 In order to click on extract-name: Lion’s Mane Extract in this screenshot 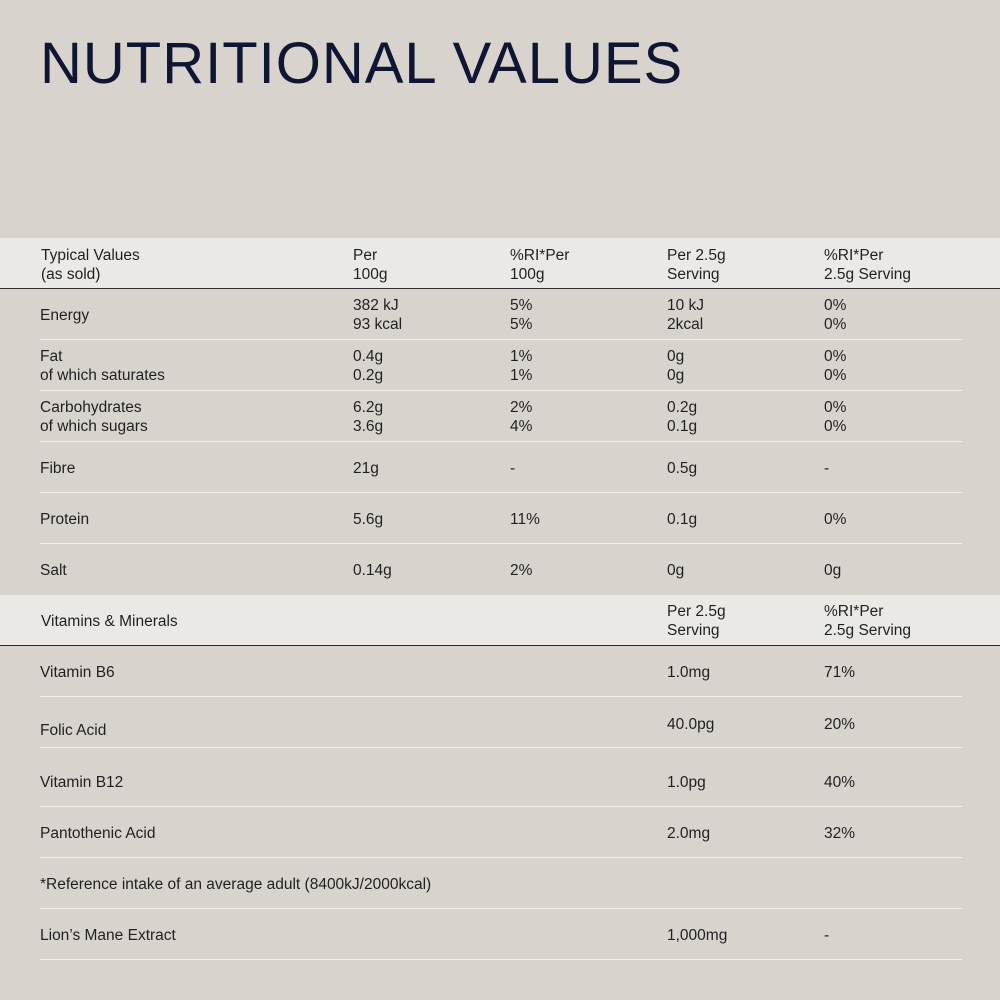, I will do `click(108, 935)`.